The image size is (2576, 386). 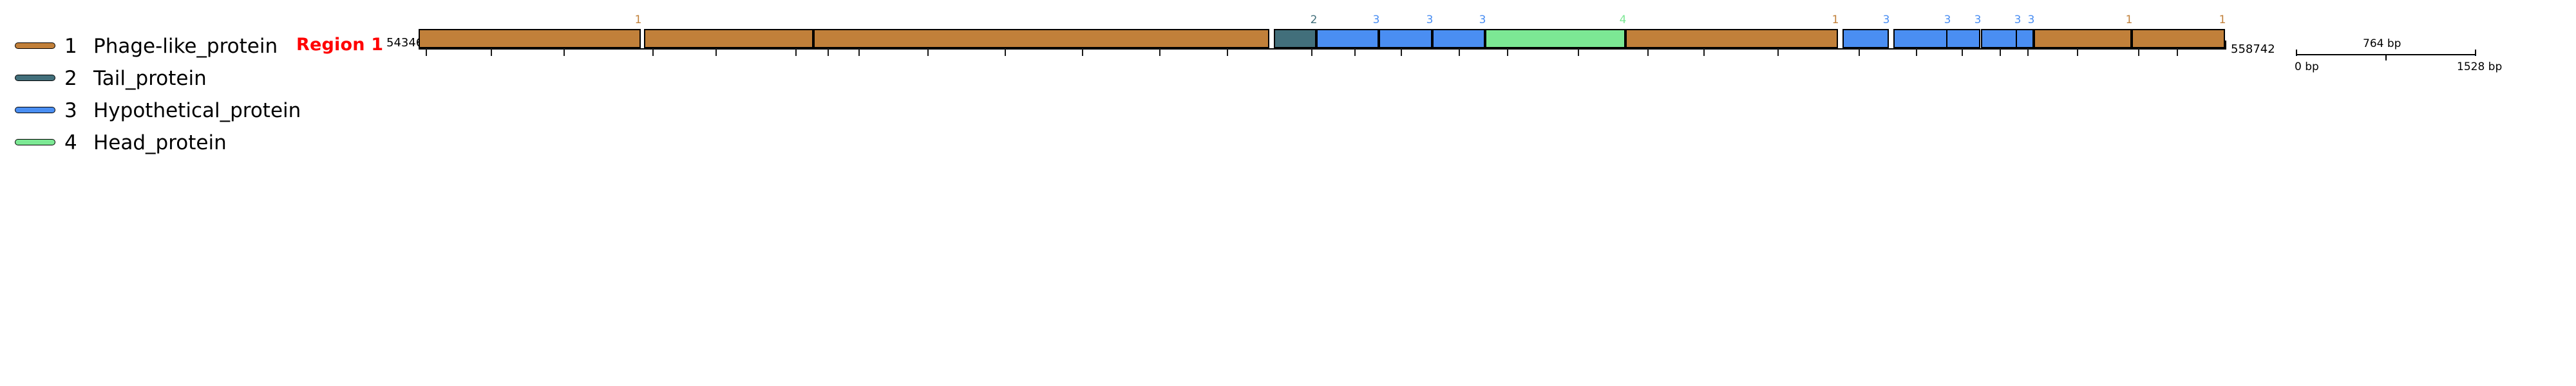 I want to click on legend-label-3: Hypothetical_protein, so click(x=197, y=110).